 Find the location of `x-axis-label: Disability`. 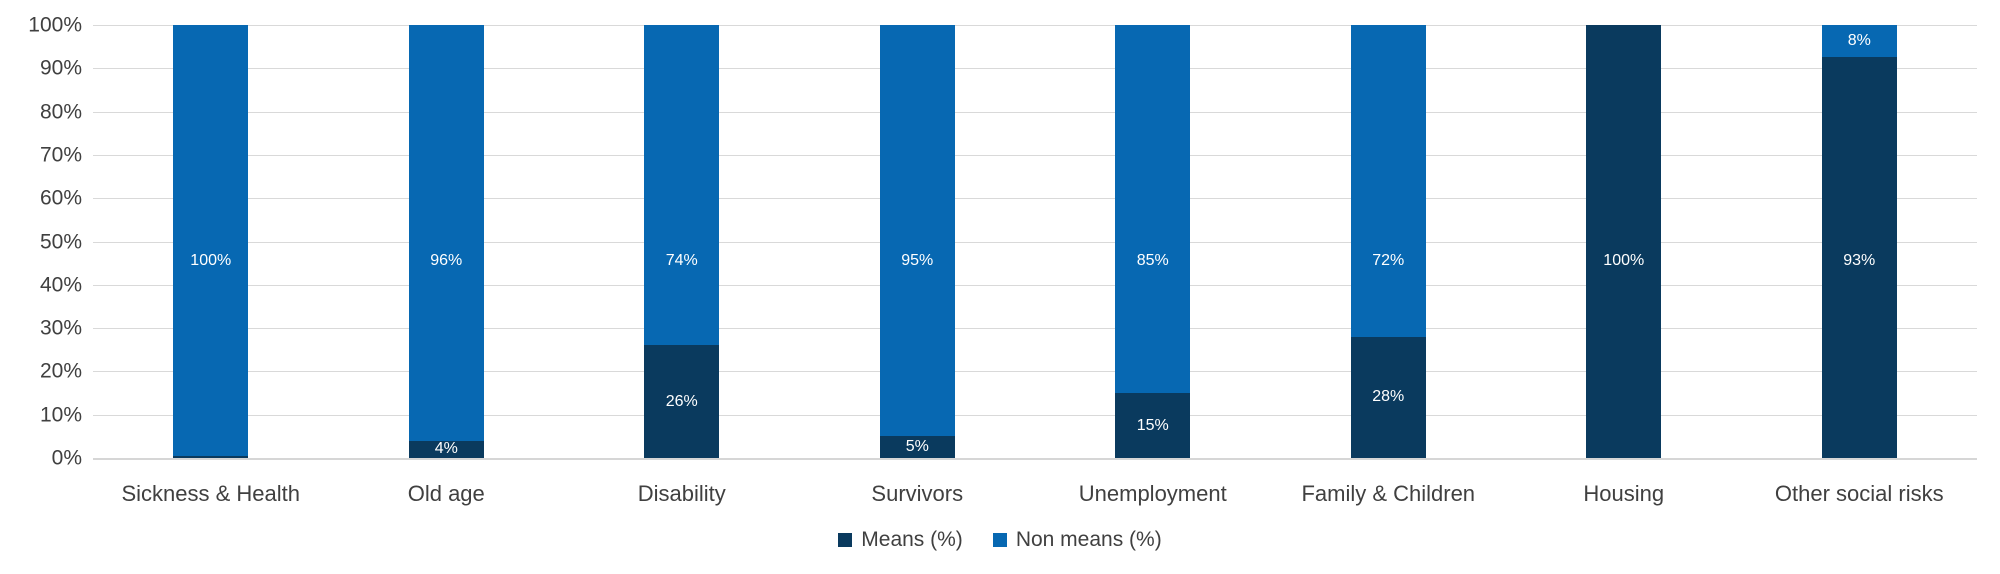

x-axis-label: Disability is located at coordinates (681, 493).